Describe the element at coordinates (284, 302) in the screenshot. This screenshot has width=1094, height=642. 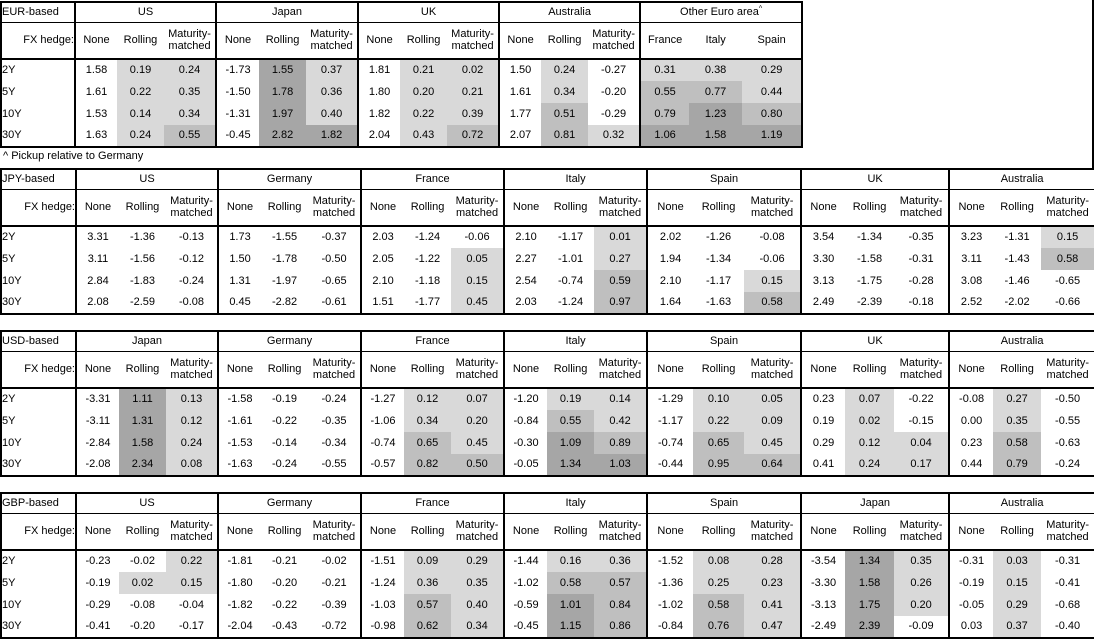
I see `value-cell: -2.82` at that location.